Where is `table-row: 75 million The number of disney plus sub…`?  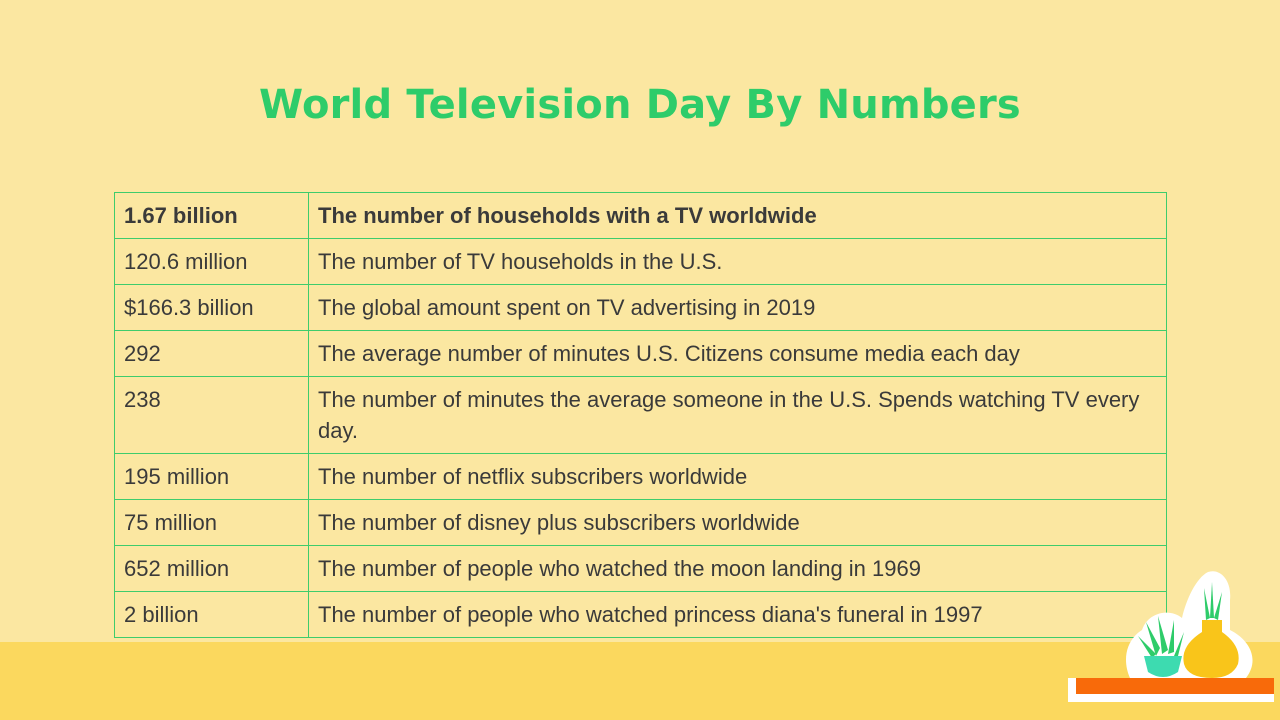 table-row: 75 million The number of disney plus sub… is located at coordinates (640, 522).